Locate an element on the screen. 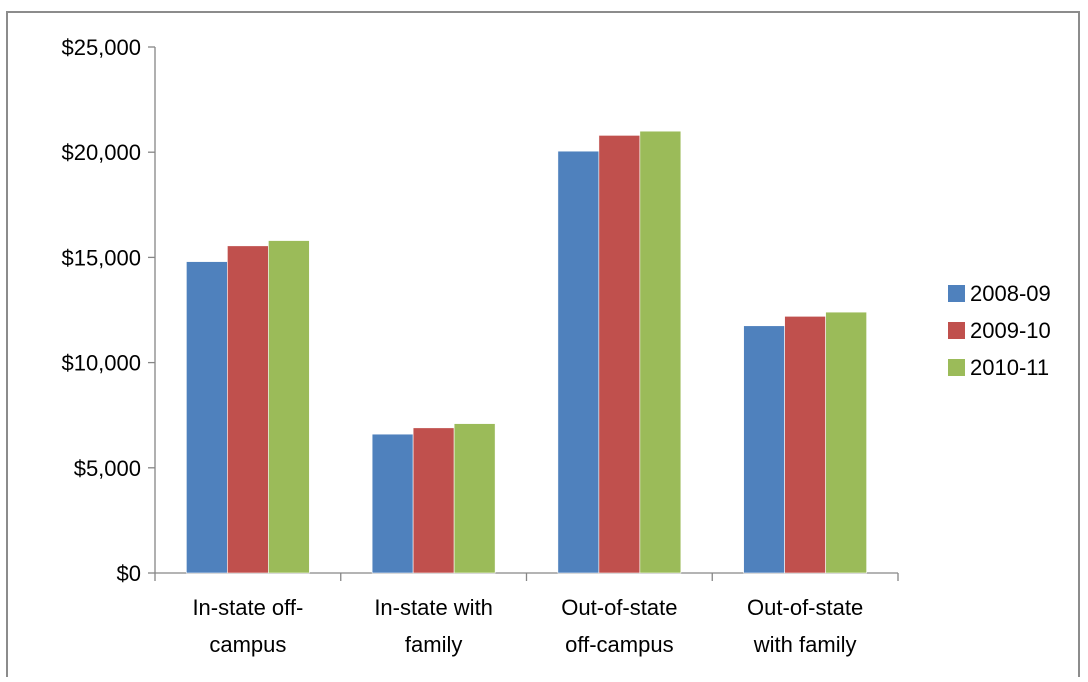  x-tick-label: In-state with is located at coordinates (433, 607).